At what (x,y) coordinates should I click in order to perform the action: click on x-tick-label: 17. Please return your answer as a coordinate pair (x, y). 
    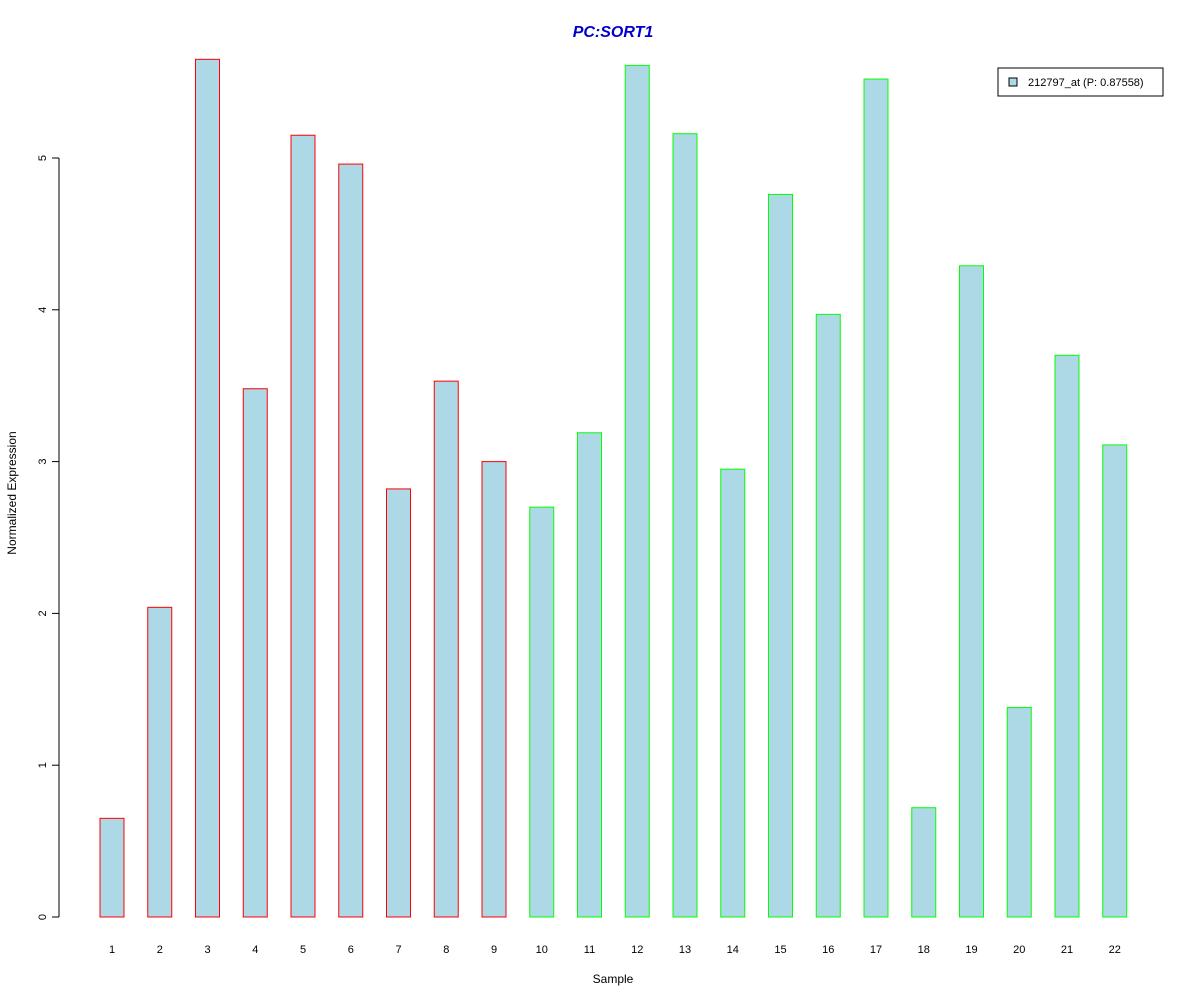
    Looking at the image, I should click on (876, 950).